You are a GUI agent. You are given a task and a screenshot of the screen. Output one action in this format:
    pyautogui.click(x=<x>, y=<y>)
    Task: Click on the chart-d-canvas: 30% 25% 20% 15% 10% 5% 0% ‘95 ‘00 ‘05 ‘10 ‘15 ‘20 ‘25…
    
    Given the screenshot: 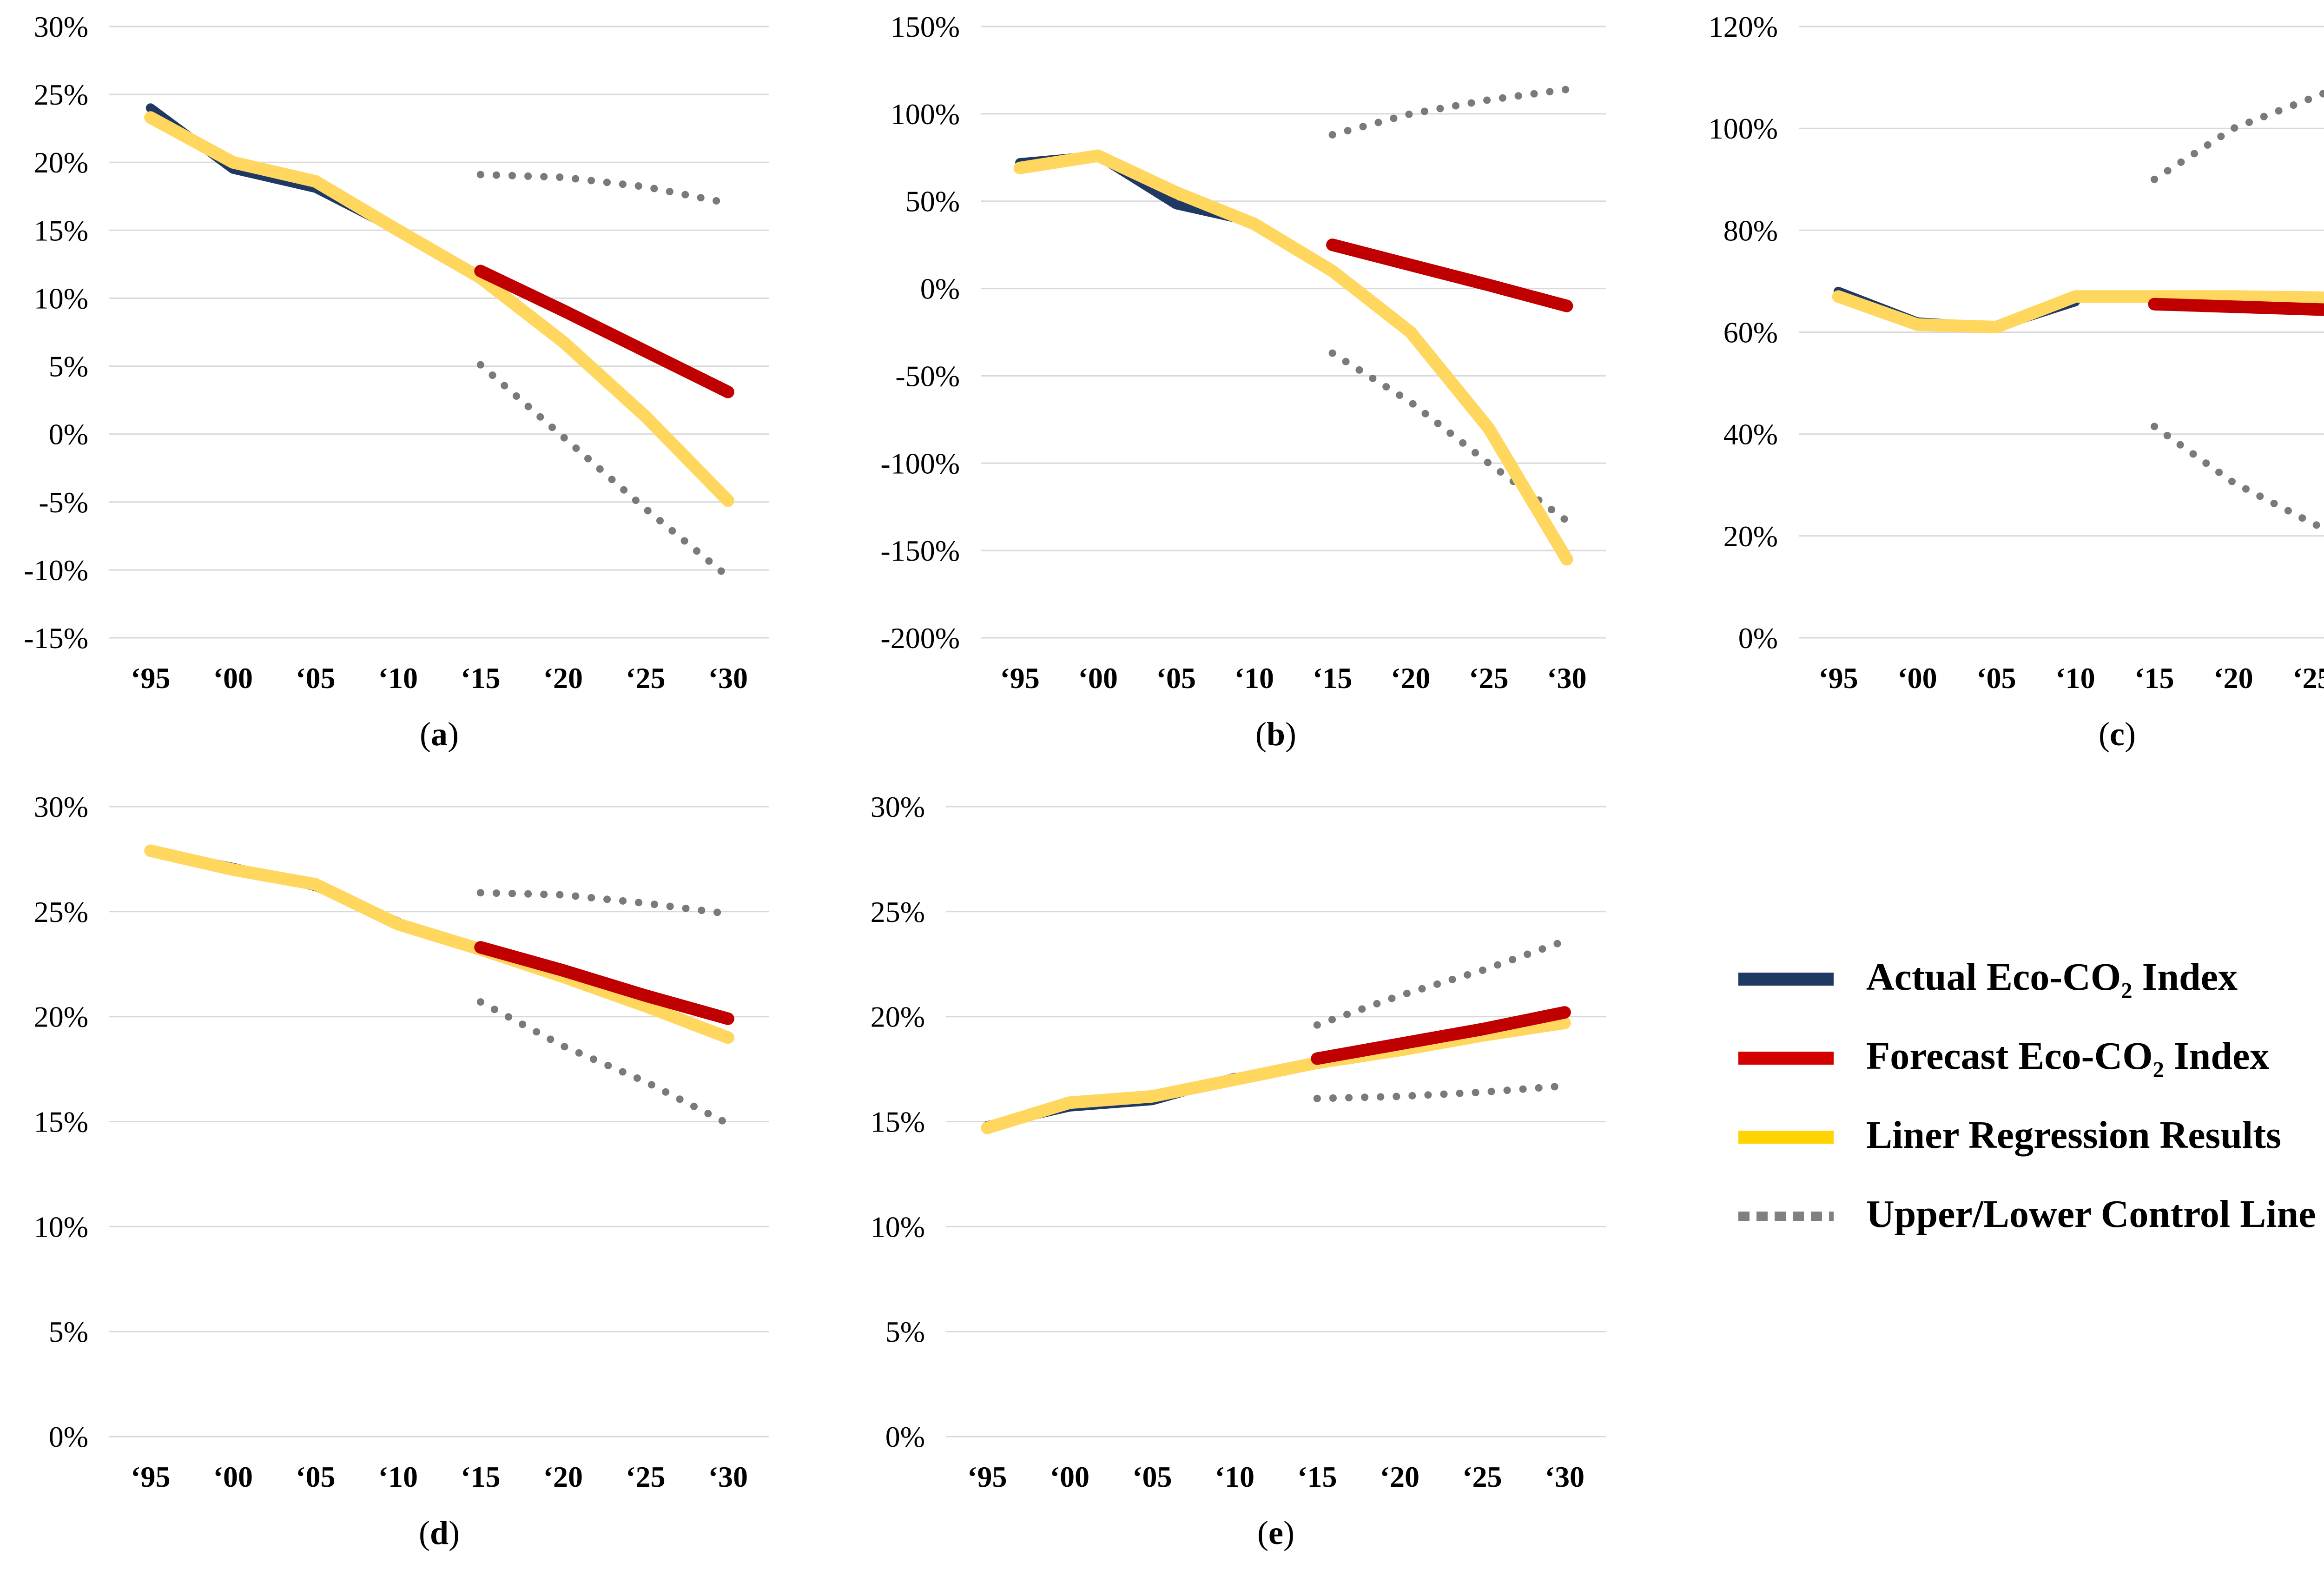 What is the action you would take?
    pyautogui.click(x=401, y=1141)
    